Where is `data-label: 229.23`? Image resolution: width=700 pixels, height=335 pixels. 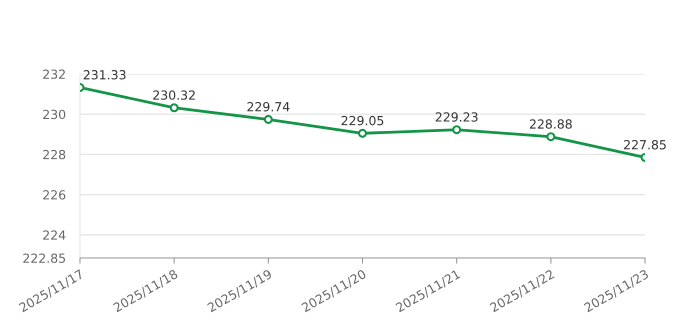 data-label: 229.23 is located at coordinates (457, 117).